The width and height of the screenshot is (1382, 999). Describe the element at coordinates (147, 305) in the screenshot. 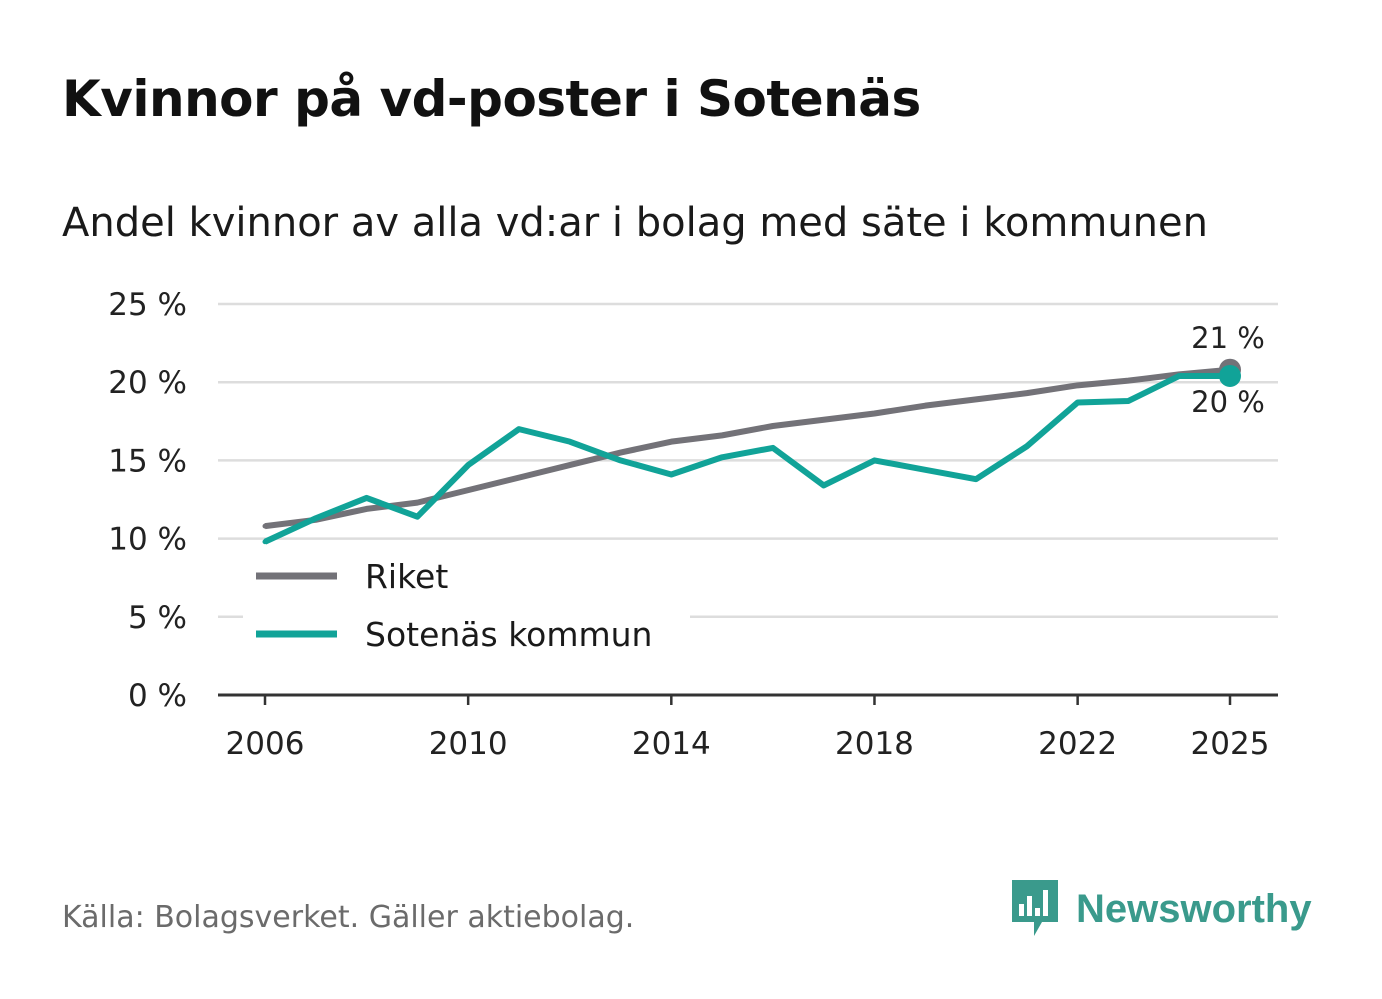

I see `y-tick-label: 25 %` at that location.